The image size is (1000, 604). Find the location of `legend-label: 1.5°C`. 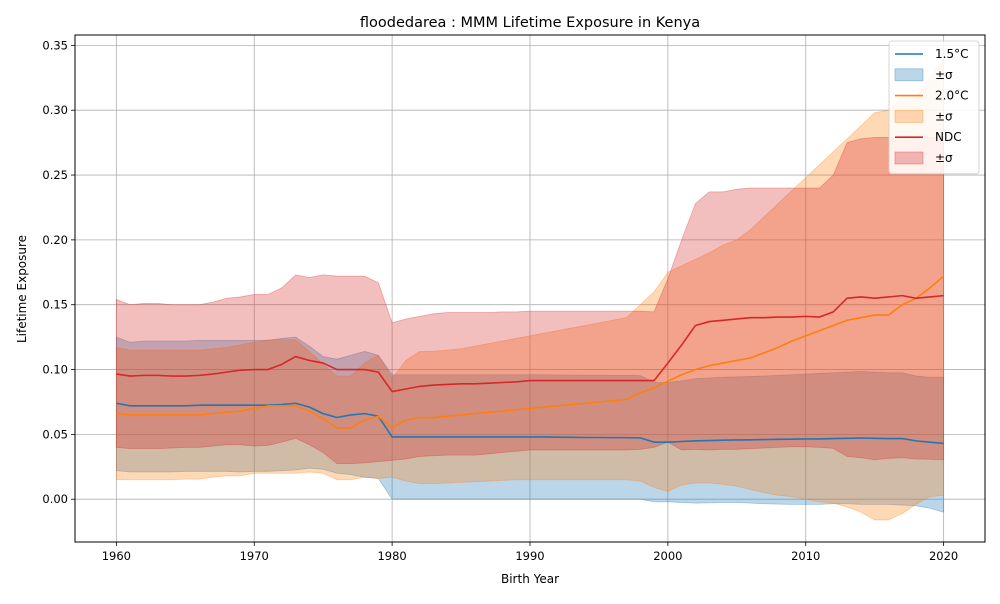

legend-label: 1.5°C is located at coordinates (951, 54).